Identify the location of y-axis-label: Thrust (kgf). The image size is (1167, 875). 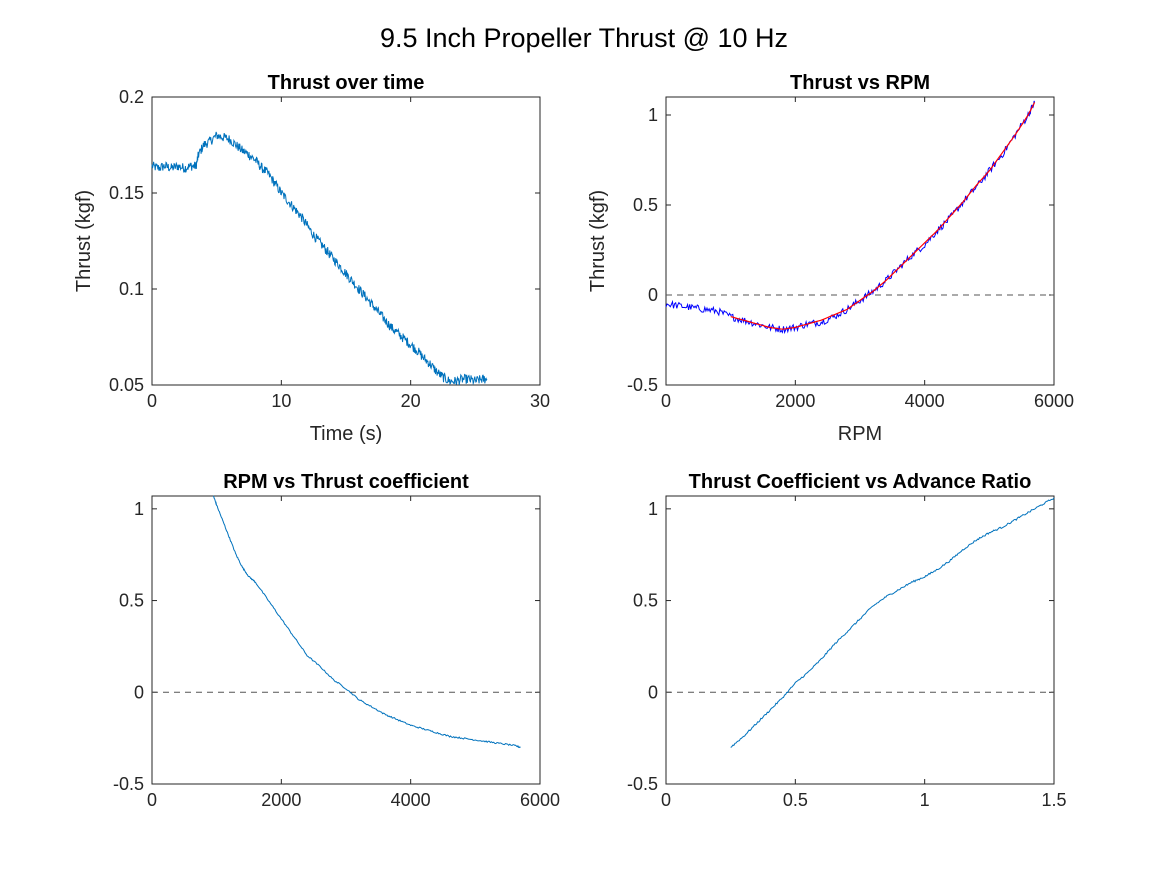
(84, 241).